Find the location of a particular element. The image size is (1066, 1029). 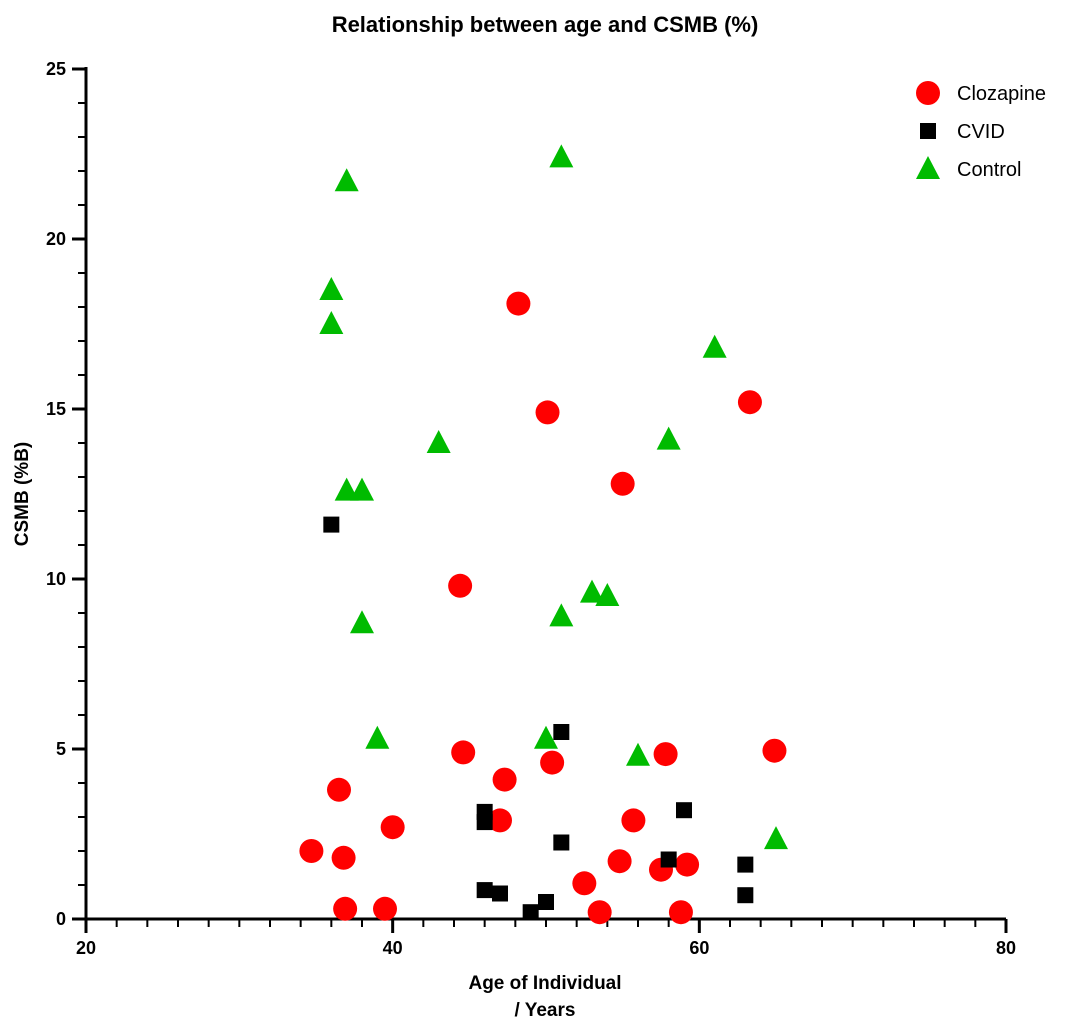

y-tick-label: 20 is located at coordinates (56, 239).